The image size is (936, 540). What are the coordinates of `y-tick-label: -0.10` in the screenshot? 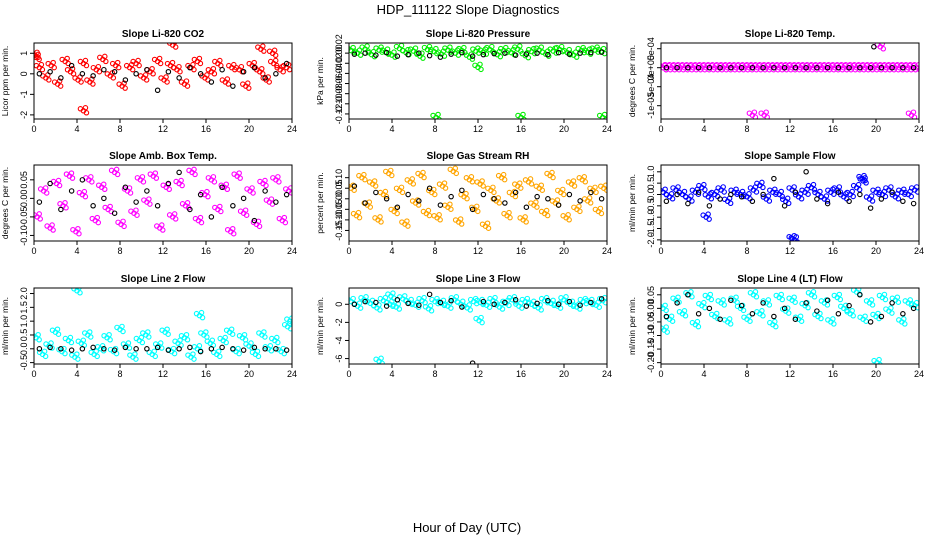 It's located at (339, 104).